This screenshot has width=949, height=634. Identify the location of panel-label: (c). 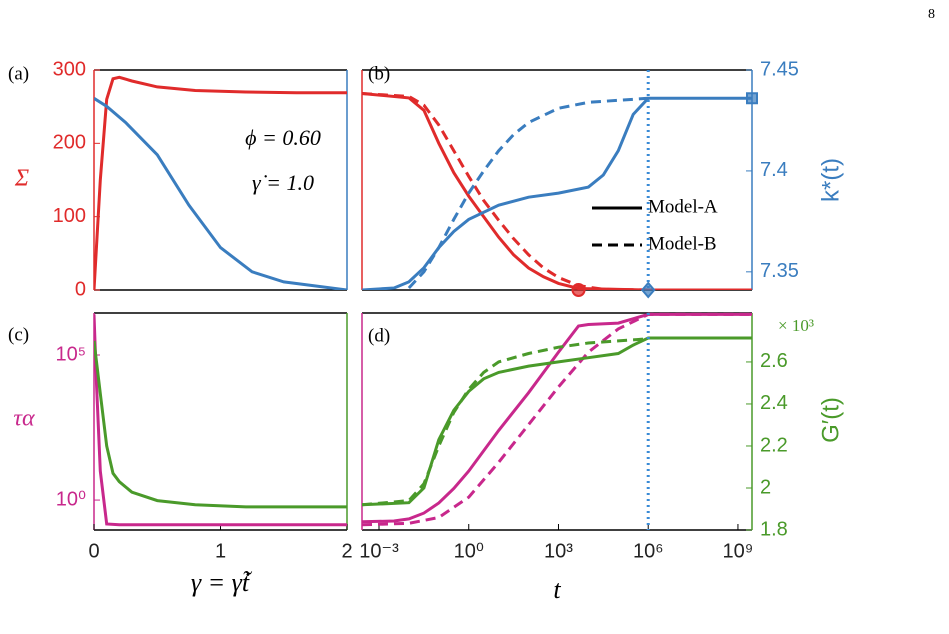
(18, 334).